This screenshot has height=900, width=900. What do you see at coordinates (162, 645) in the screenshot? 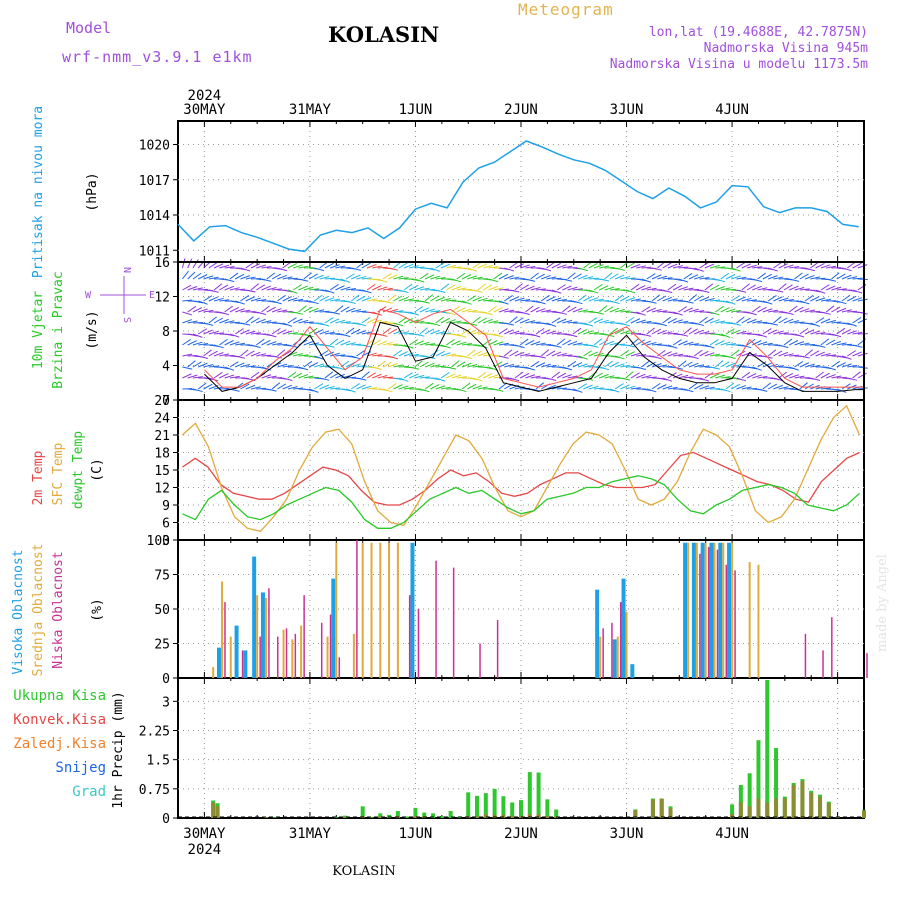
I see `clouds-ytick-label: 25` at bounding box center [162, 645].